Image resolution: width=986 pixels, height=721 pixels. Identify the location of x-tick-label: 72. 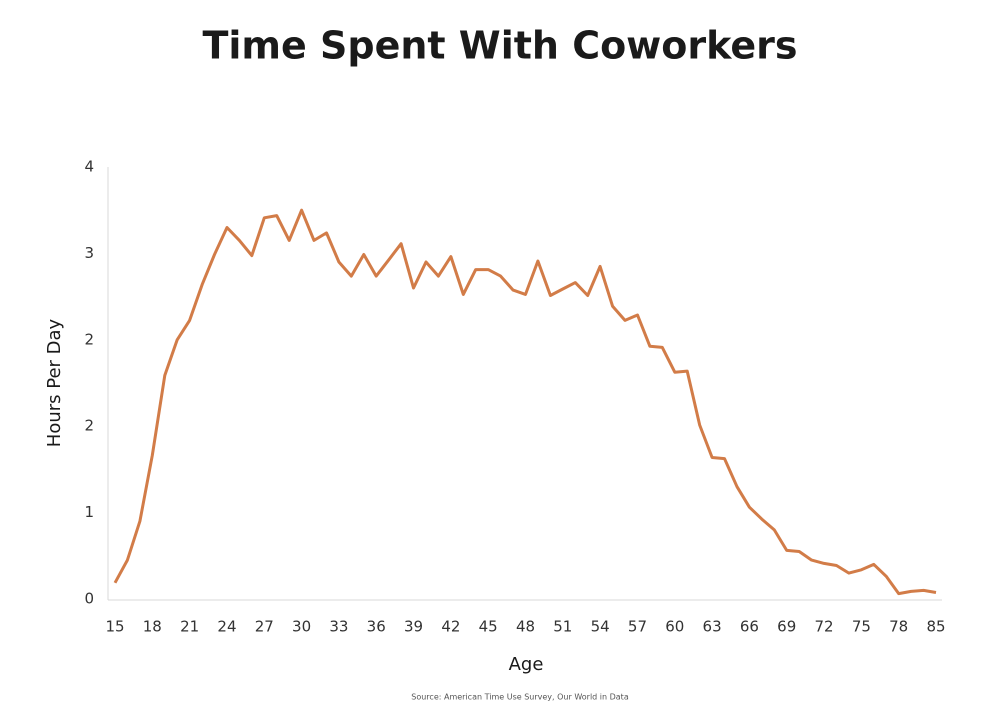
(823, 627).